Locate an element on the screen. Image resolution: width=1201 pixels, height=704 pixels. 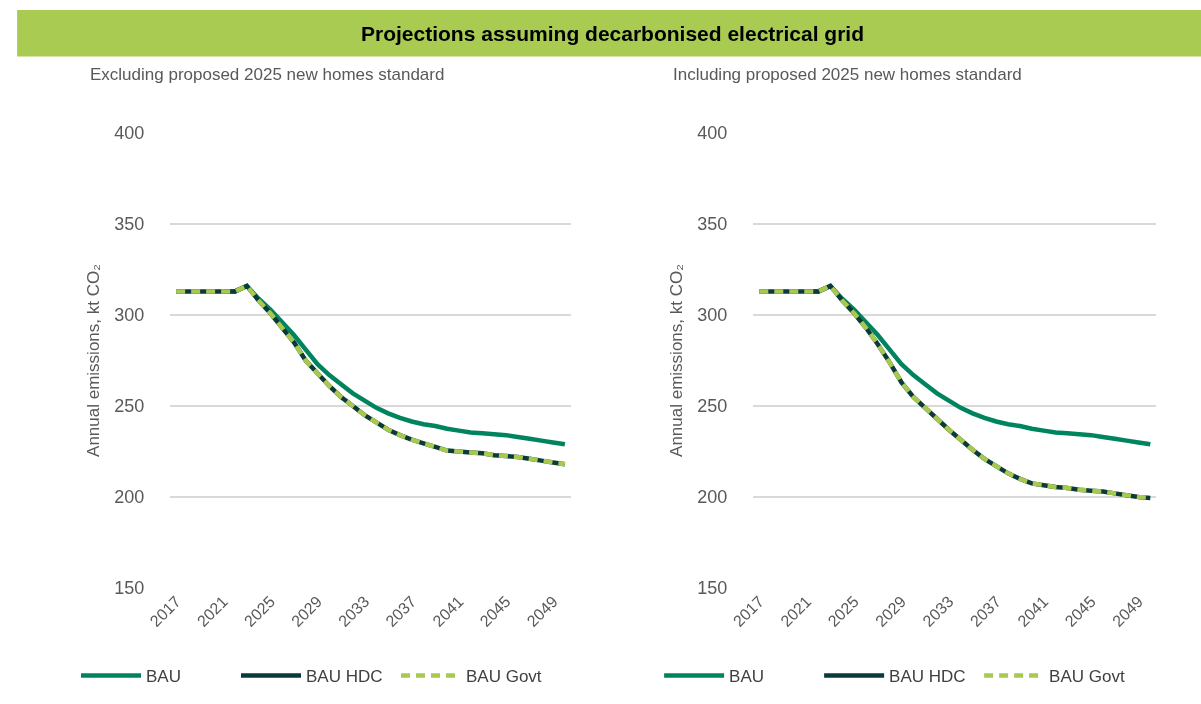
chart-subtitle: Including proposed 2025 new homes standard is located at coordinates (847, 74).